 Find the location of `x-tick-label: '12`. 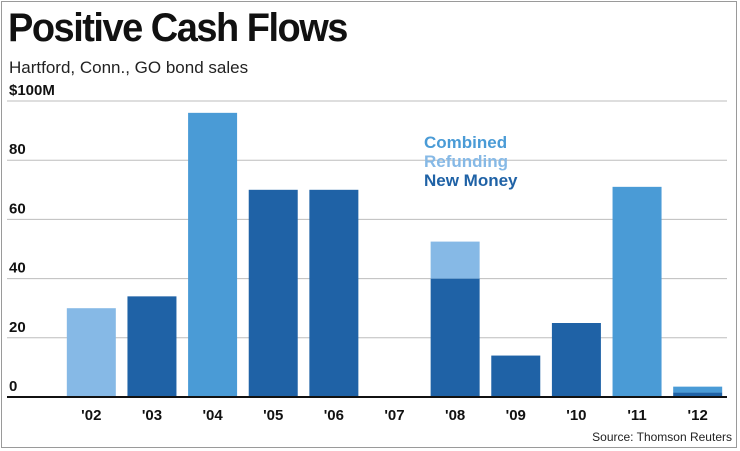

x-tick-label: '12 is located at coordinates (698, 415).